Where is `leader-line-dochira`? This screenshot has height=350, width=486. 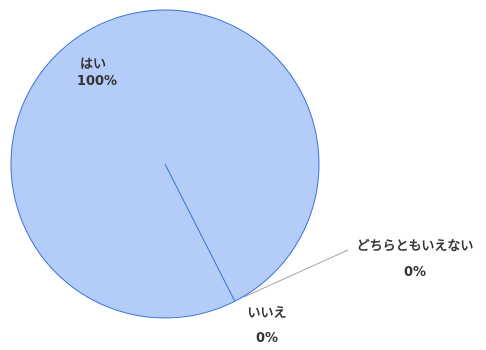 leader-line-dochira is located at coordinates (296, 273).